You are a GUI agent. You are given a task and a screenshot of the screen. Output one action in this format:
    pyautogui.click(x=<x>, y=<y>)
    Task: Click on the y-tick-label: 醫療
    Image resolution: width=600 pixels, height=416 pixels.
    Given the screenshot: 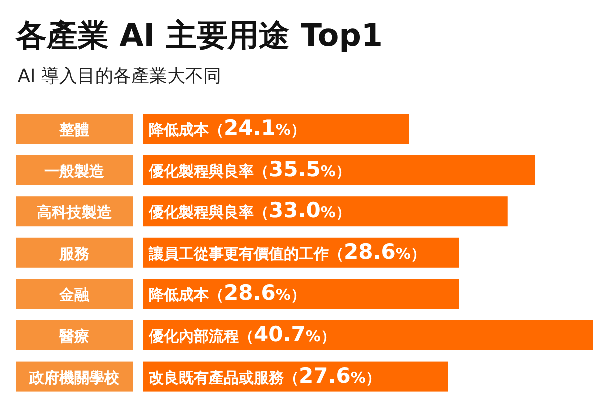 What is the action you would take?
    pyautogui.click(x=75, y=337)
    